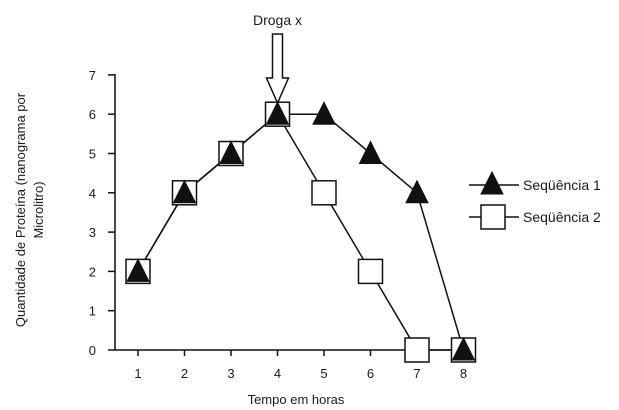 The width and height of the screenshot is (619, 410). I want to click on annotation-label: Droga x, so click(277, 20).